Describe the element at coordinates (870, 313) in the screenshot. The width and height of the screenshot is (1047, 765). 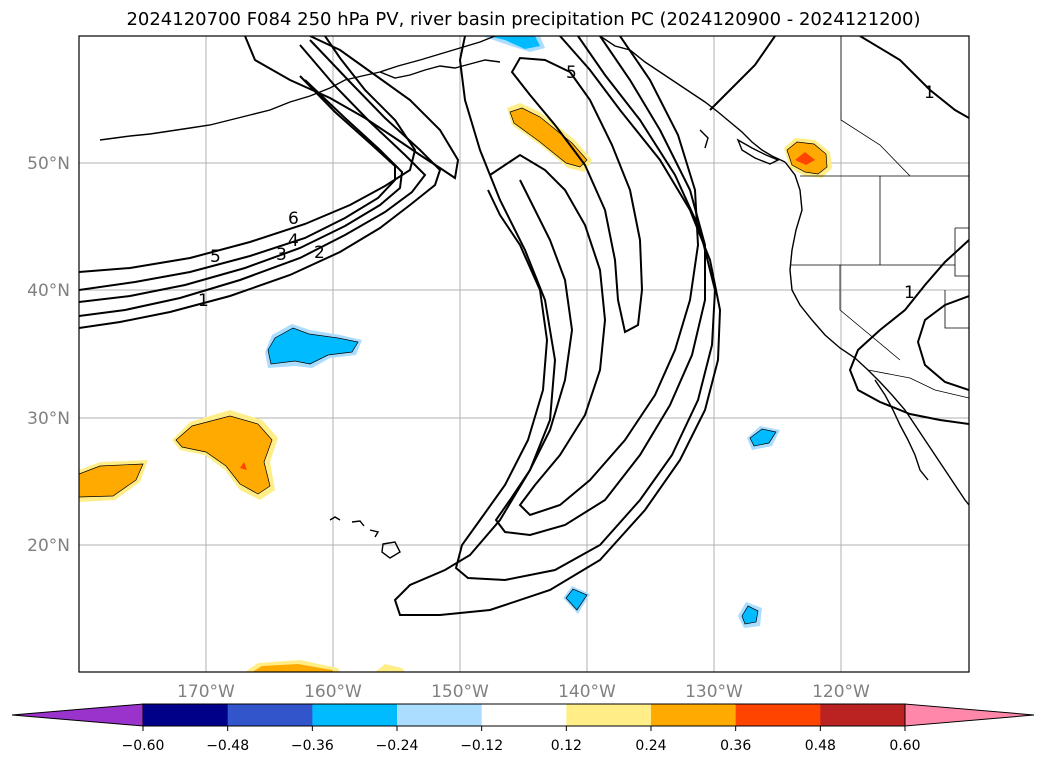
I see `california-nevada-border` at that location.